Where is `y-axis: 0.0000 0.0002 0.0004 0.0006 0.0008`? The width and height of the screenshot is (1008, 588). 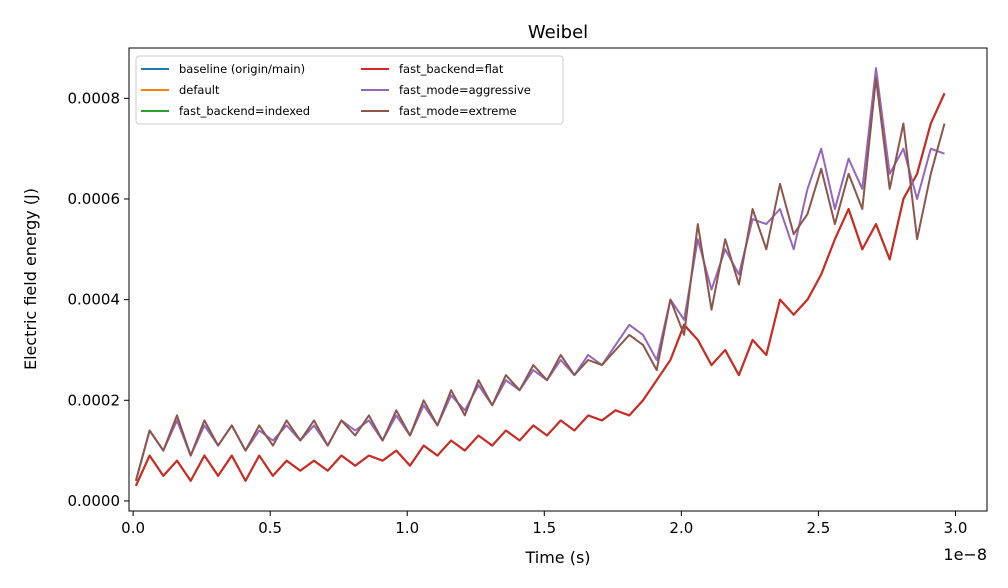
y-axis: 0.0000 0.0002 0.0004 0.0006 0.0008 is located at coordinates (98, 299).